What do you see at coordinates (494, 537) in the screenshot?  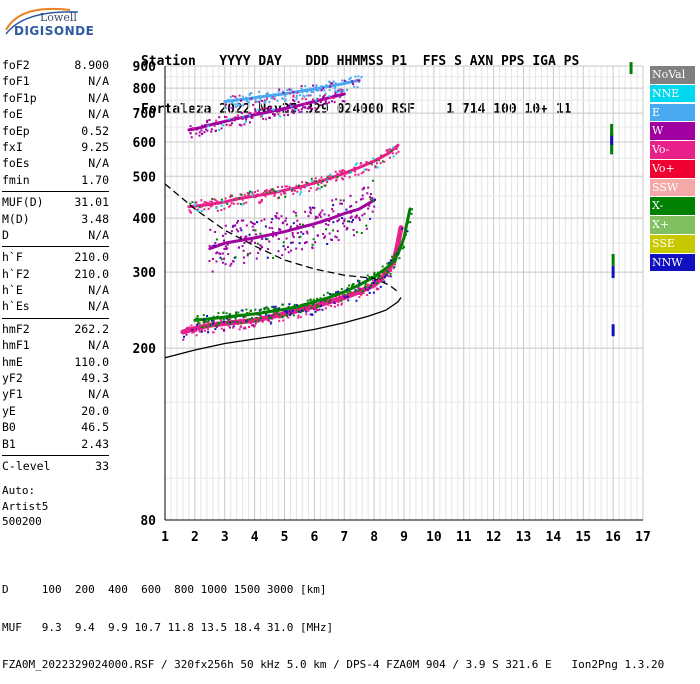 I see `x-tick-label: 12` at bounding box center [494, 537].